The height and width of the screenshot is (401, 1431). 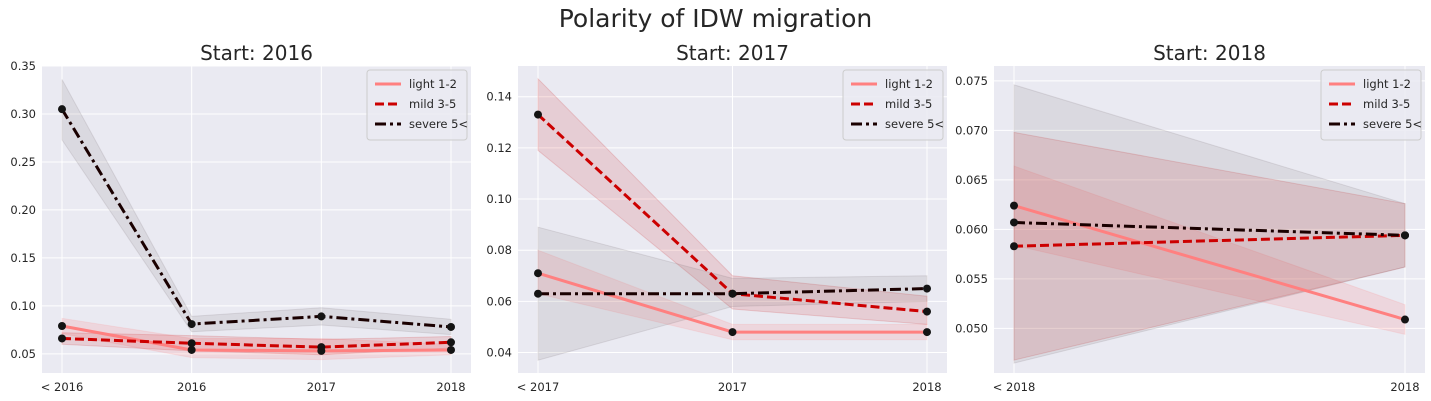 What do you see at coordinates (256, 53) in the screenshot?
I see `chart-title: Start: 2016` at bounding box center [256, 53].